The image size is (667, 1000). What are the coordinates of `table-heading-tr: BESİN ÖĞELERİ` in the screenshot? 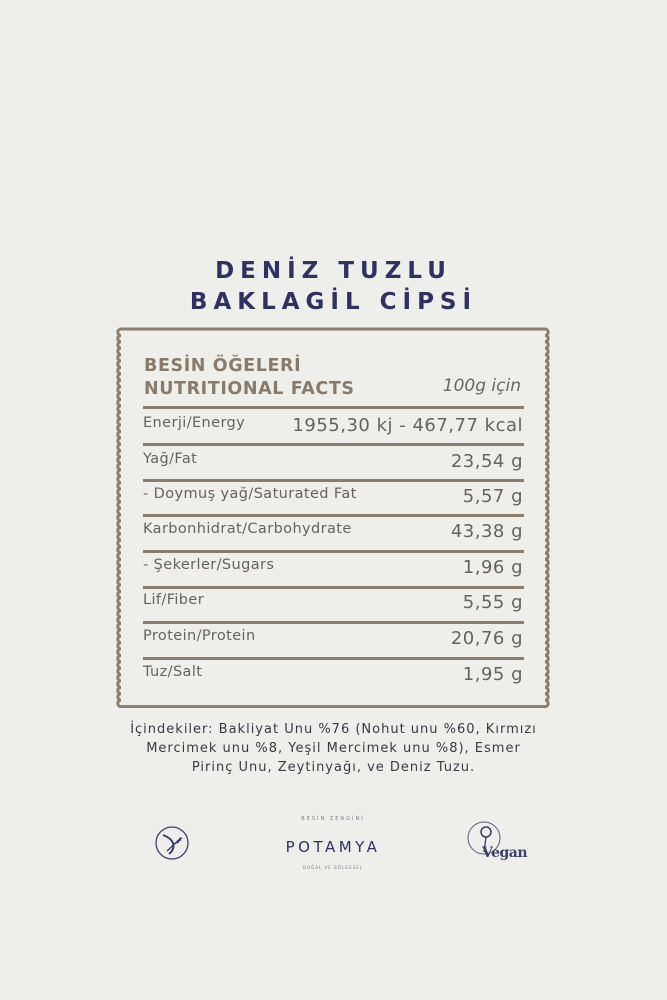 It's located at (223, 366).